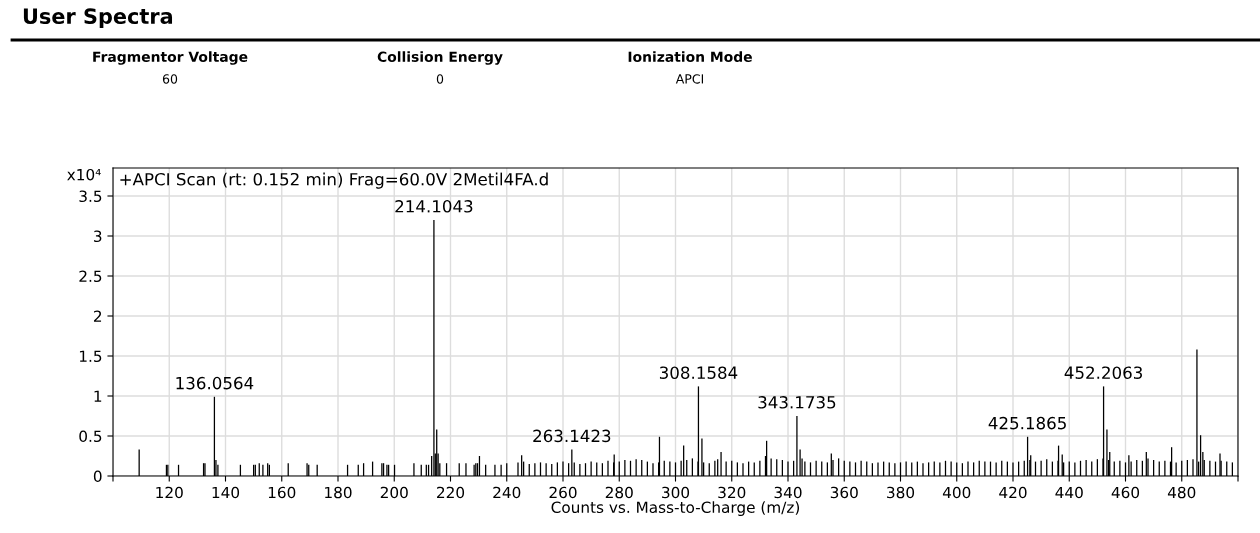 Image resolution: width=1260 pixels, height=533 pixels. I want to click on text: 60, so click(170, 79).